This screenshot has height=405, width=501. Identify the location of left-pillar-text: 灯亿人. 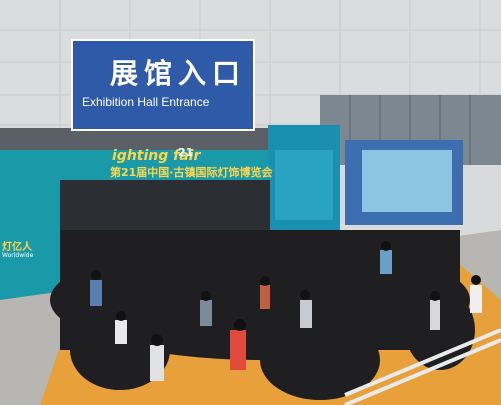
(17, 247).